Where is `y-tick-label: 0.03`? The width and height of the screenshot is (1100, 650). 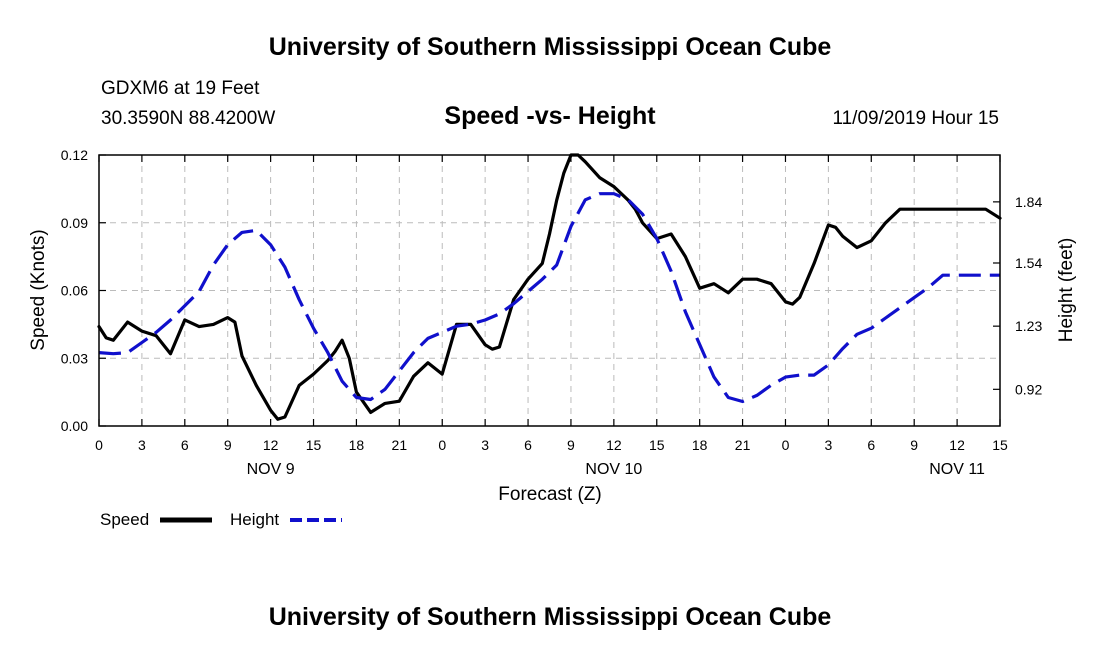 y-tick-label: 0.03 is located at coordinates (74, 358).